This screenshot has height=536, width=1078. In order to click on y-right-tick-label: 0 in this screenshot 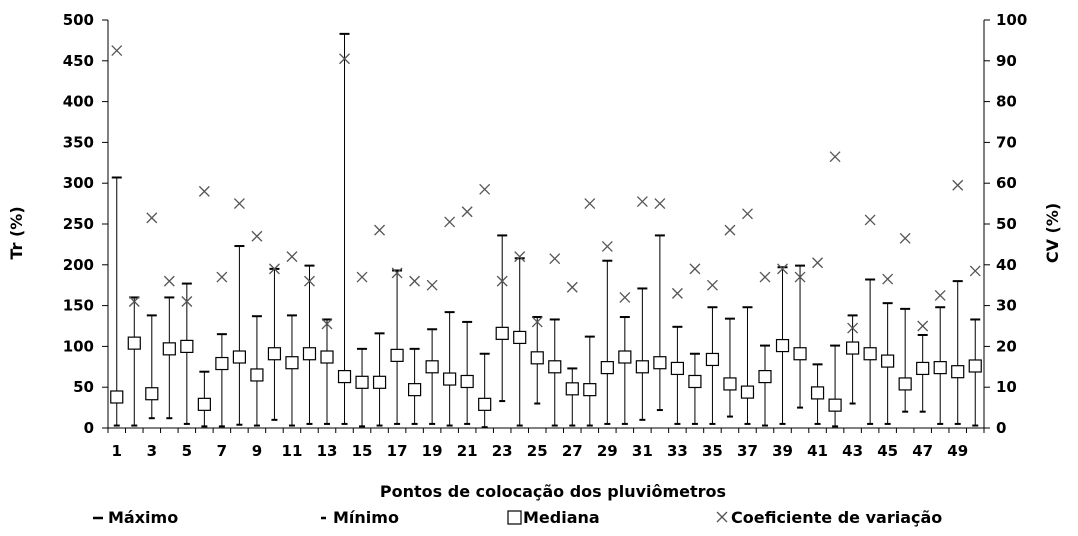, I will do `click(1001, 428)`.